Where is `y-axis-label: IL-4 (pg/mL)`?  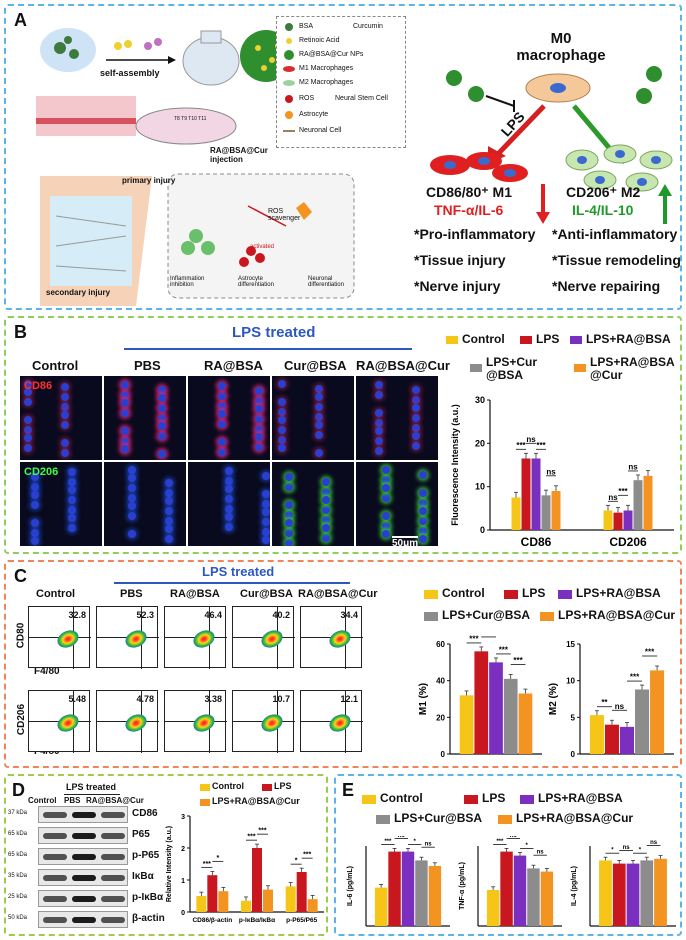
y-axis-label: IL-4 (pg/mL) is located at coordinates (574, 886).